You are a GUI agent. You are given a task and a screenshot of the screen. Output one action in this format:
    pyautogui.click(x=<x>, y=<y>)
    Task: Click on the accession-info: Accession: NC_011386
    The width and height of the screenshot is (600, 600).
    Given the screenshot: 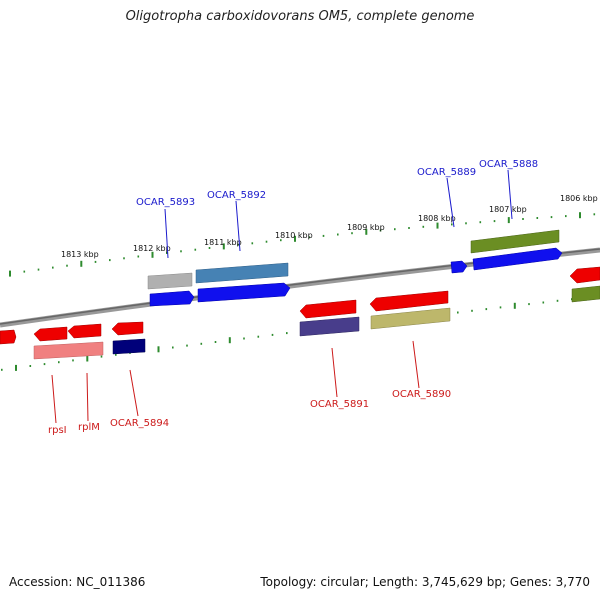 What is the action you would take?
    pyautogui.click(x=77, y=582)
    